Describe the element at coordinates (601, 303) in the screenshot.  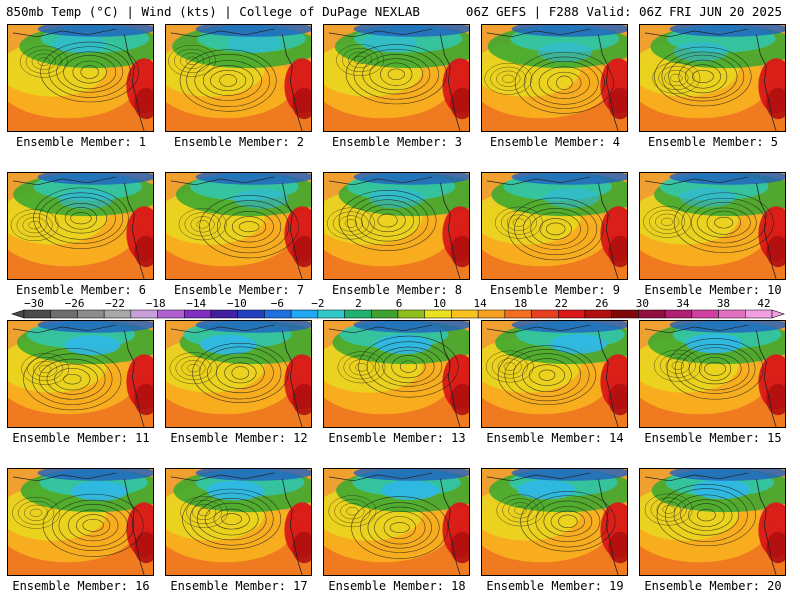
I see `colorbar-tick-label: 26` at that location.